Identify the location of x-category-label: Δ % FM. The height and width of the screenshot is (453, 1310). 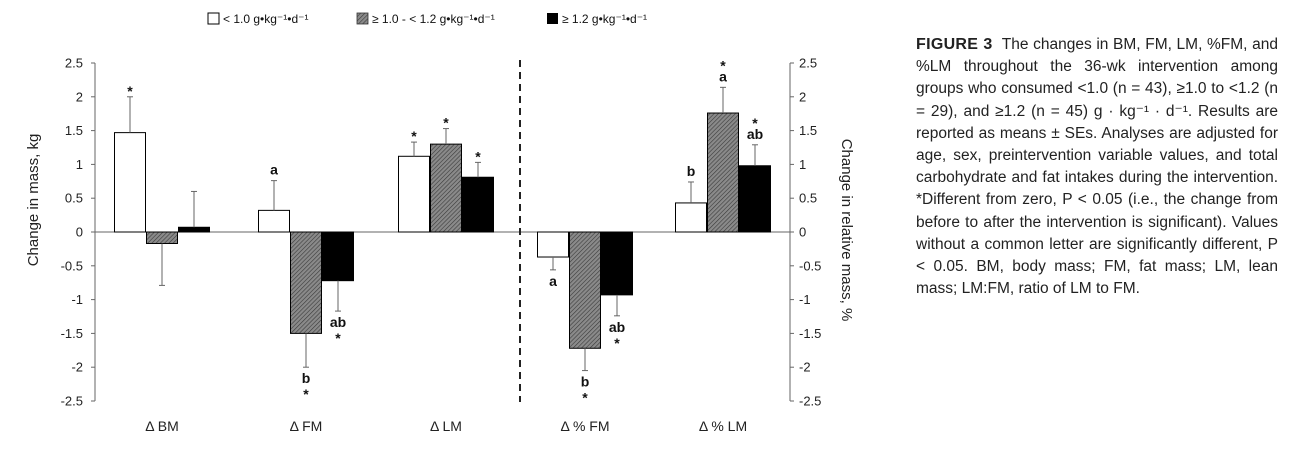
(584, 426).